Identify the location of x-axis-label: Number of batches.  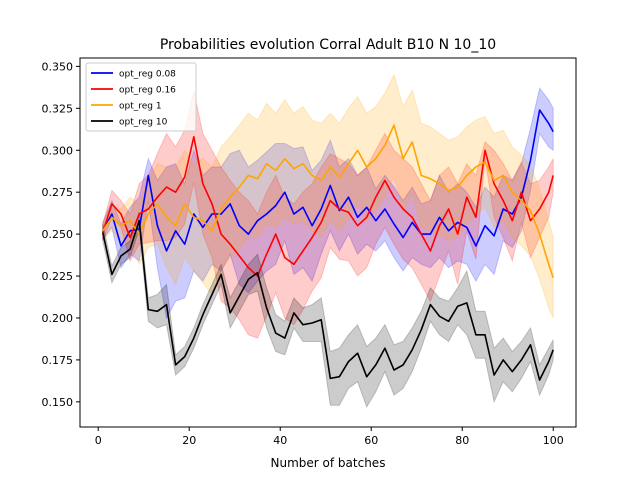
(328, 463).